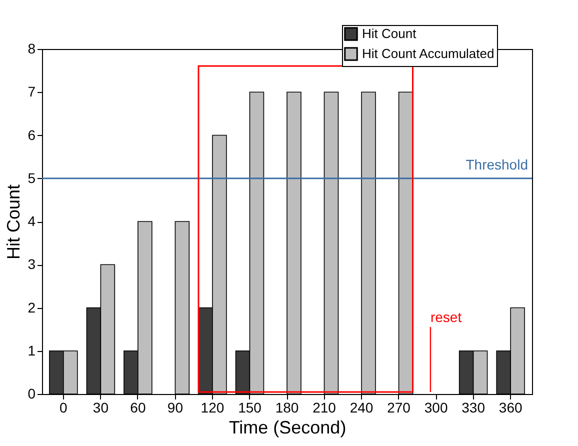 The image size is (578, 446). What do you see at coordinates (324, 408) in the screenshot?
I see `x-tick-label: 210` at bounding box center [324, 408].